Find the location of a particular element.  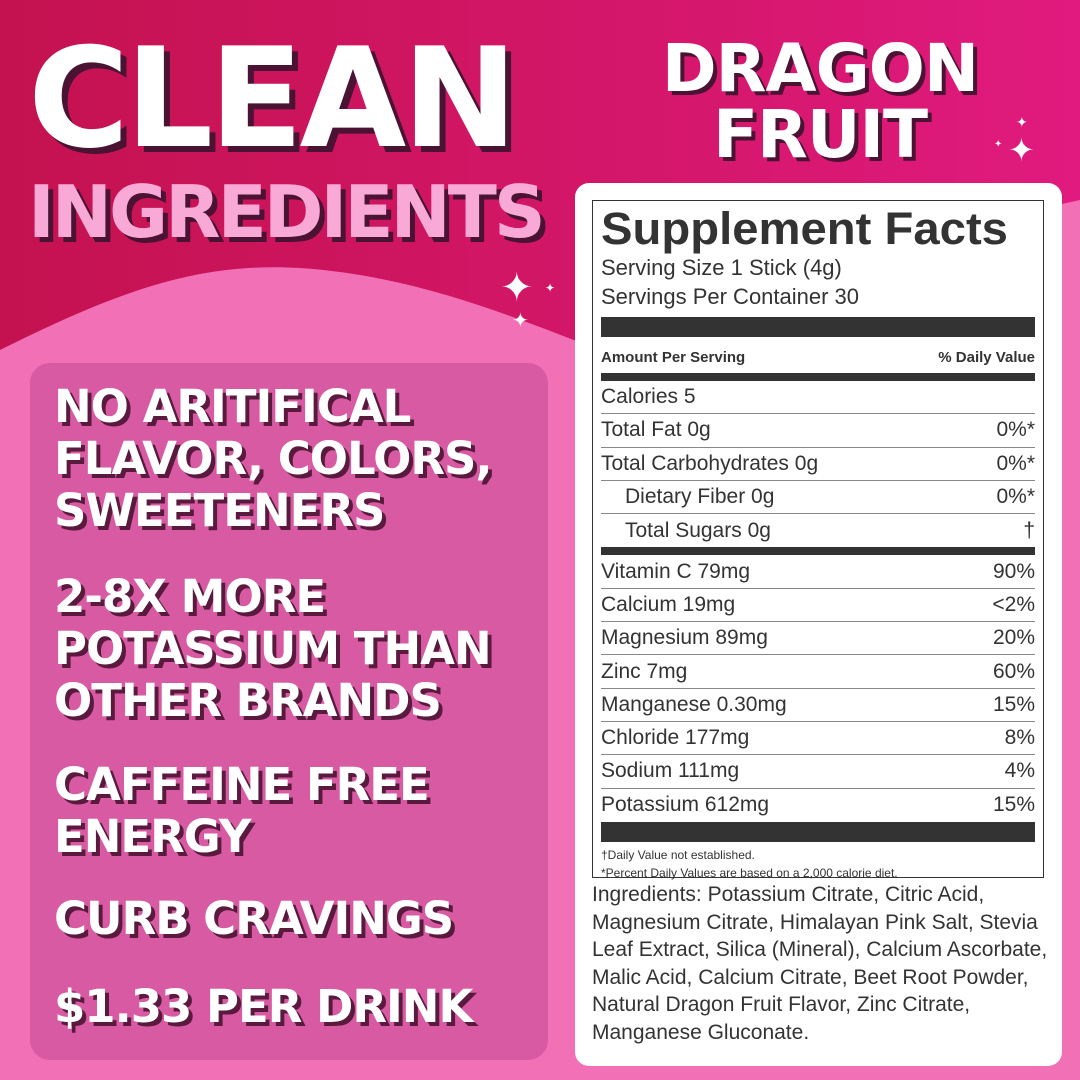

nutrient-row: Chloride 177mg 8% is located at coordinates (818, 739).